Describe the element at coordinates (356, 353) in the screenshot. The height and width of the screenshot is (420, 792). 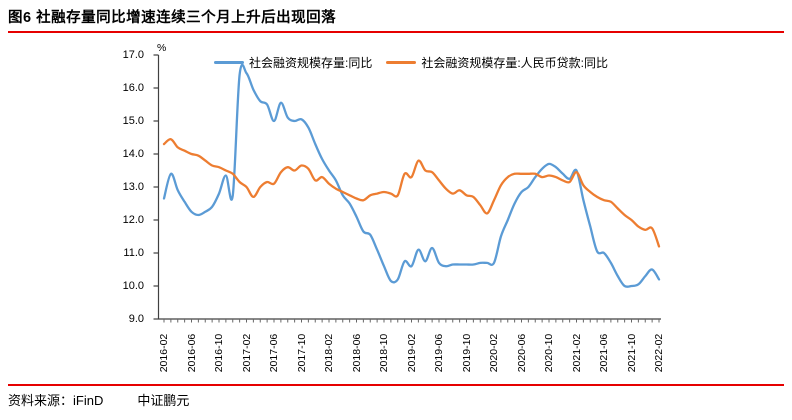
I see `x-axis-tick-label: 2018-06` at that location.